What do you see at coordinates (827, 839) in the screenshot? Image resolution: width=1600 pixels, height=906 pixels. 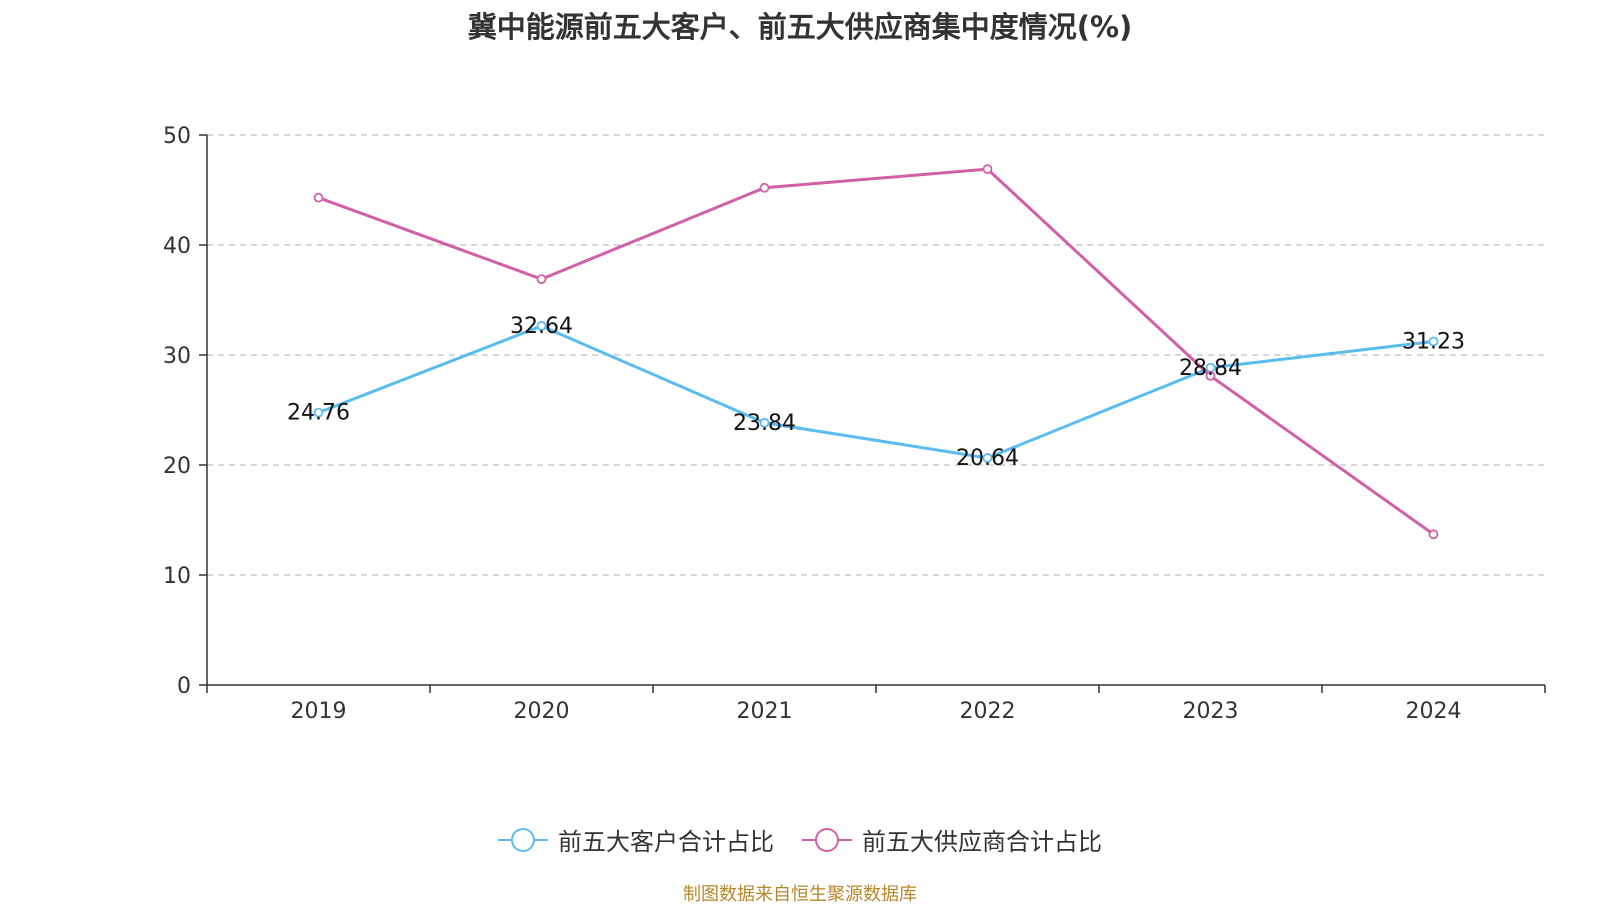 I see `legend-marker-suppliers-icon` at bounding box center [827, 839].